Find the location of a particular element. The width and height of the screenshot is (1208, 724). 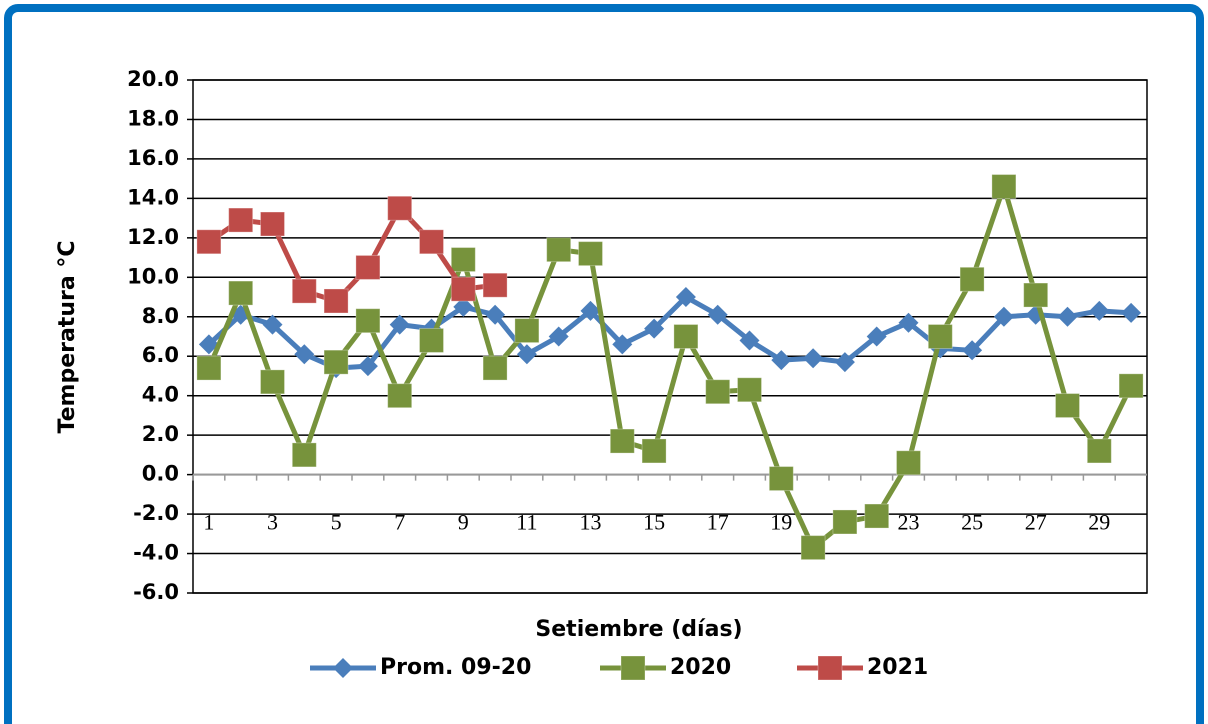

x-tick-label: 25 is located at coordinates (972, 522).